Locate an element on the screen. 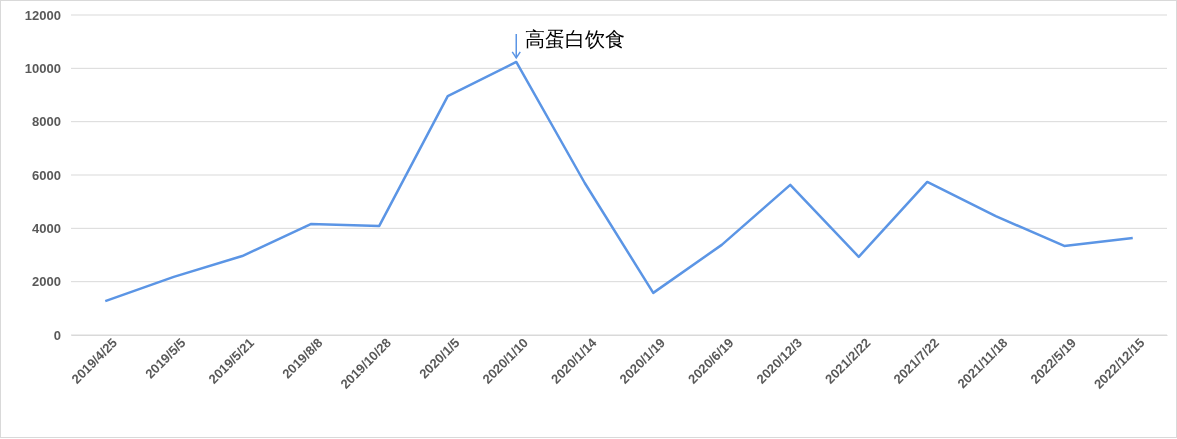  y-tick-label: 10000 is located at coordinates (42, 68).